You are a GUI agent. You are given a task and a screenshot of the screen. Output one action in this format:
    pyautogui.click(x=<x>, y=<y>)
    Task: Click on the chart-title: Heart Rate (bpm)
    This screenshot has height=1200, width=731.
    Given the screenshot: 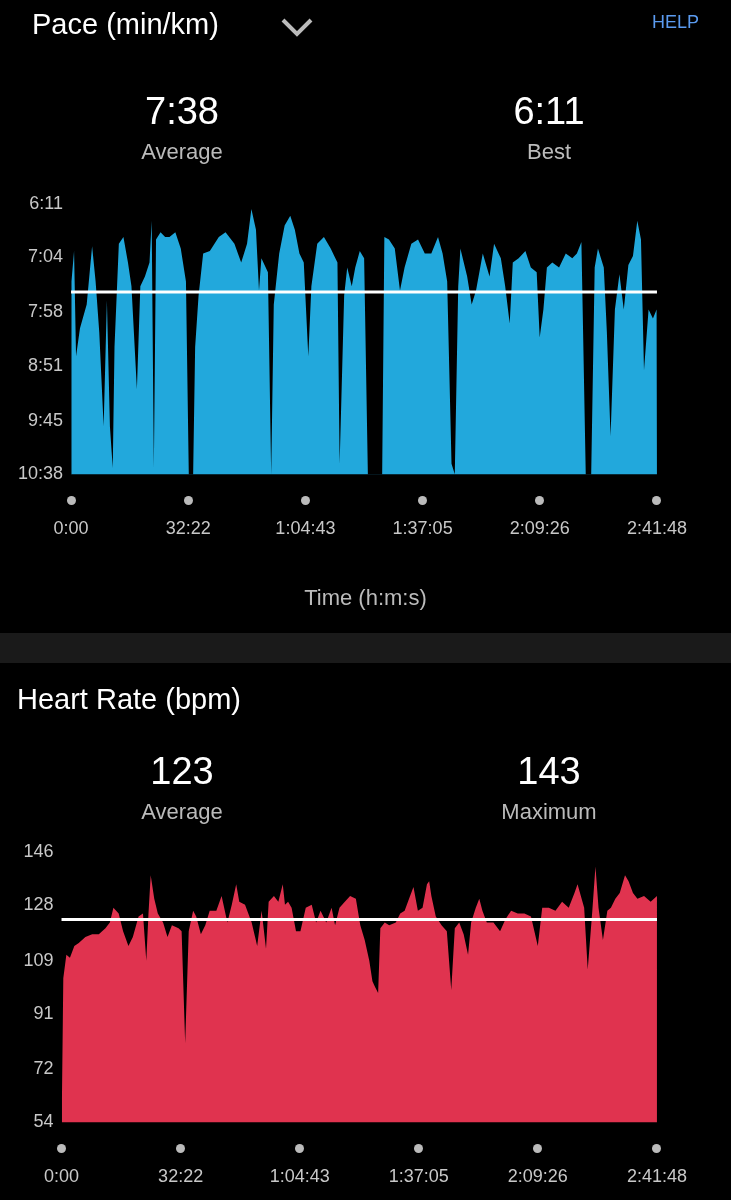 What is the action you would take?
    pyautogui.click(x=129, y=699)
    